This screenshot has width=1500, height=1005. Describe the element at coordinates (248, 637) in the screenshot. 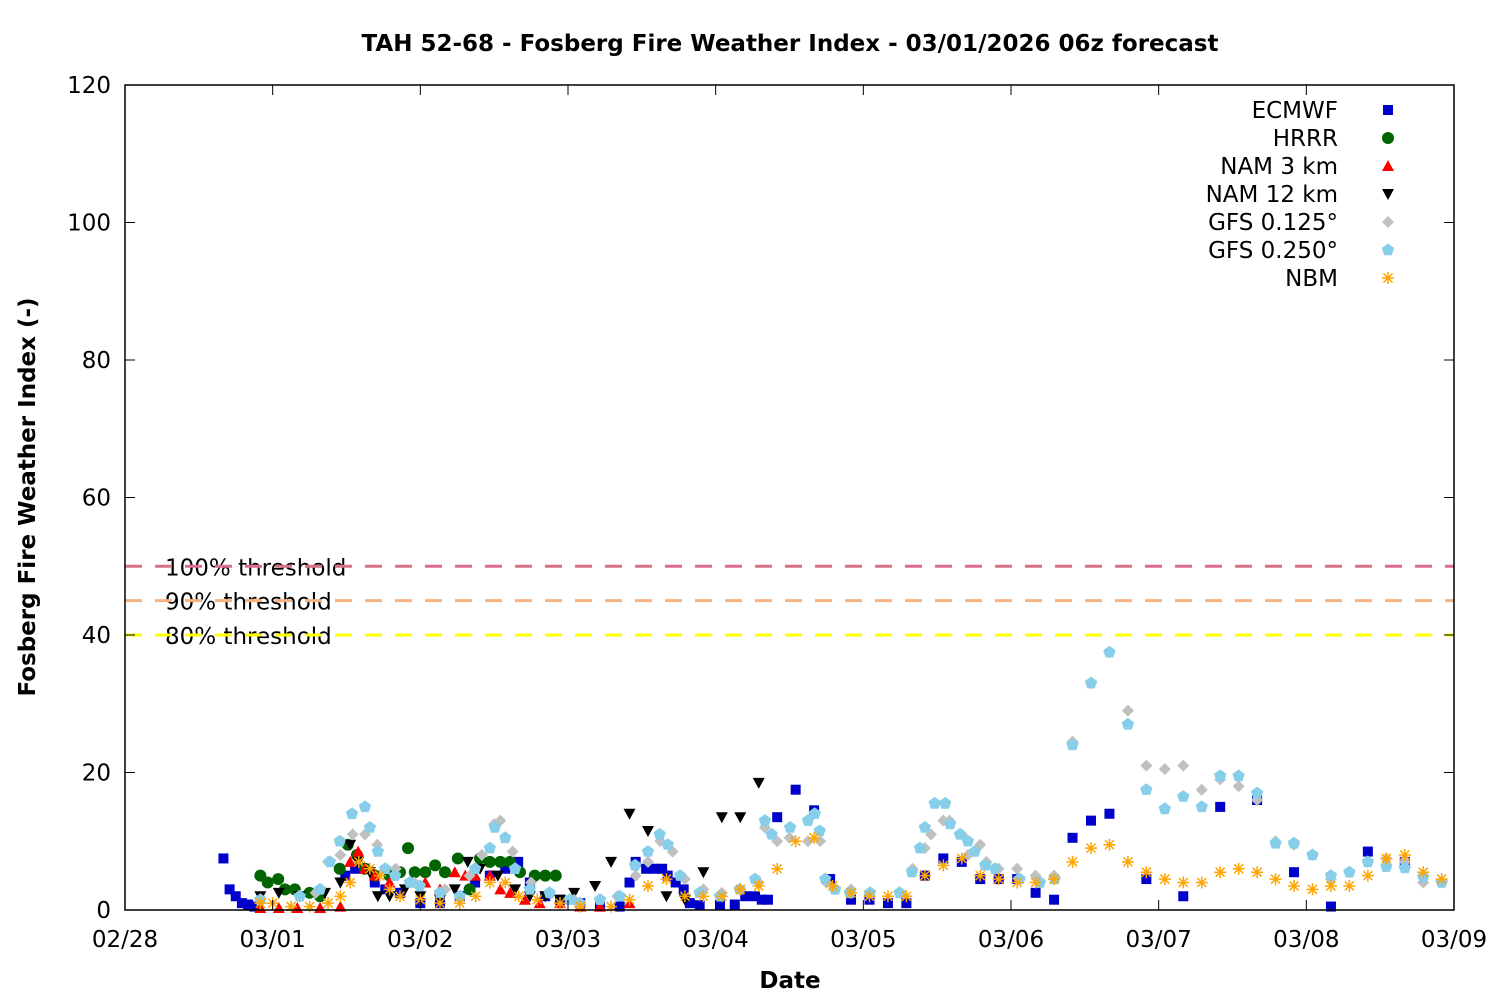

I see `threshold-label: 80% threshold` at that location.